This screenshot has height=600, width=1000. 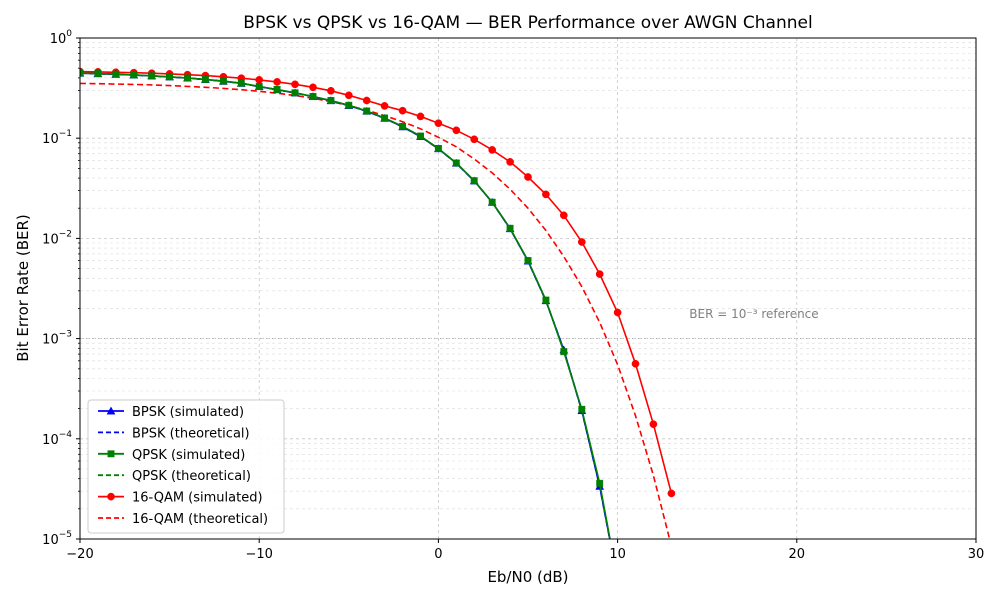 What do you see at coordinates (23, 288) in the screenshot?
I see `y-axis-title: Bit Error Rate (BER)` at bounding box center [23, 288].